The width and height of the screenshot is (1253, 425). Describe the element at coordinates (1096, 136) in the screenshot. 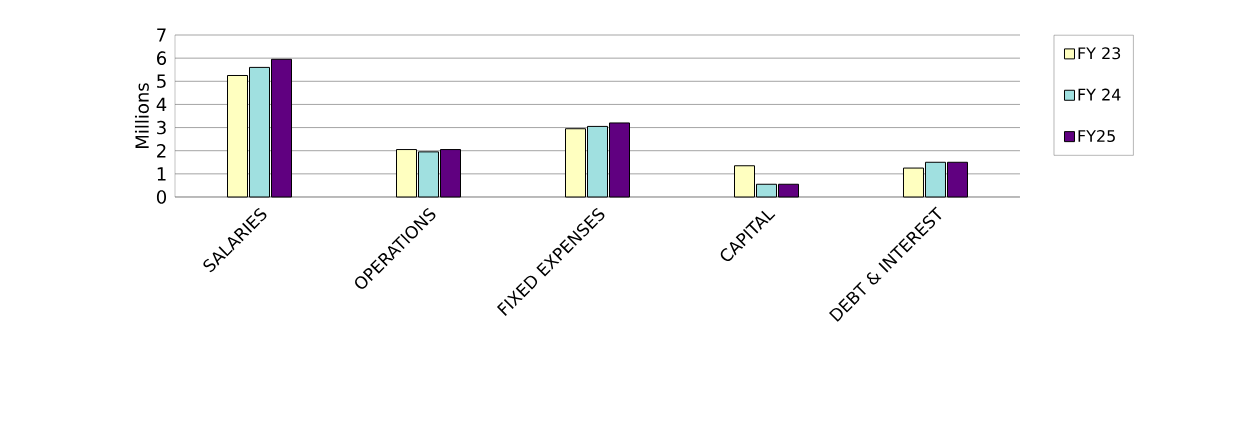

I see `legend-label: FY25` at that location.